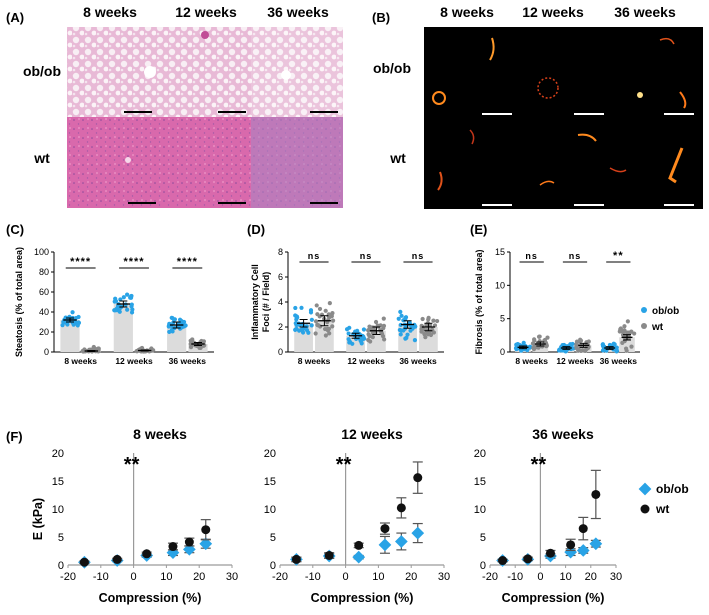 The width and height of the screenshot is (709, 615). I want to click on y-tick-label: 2, so click(280, 327).